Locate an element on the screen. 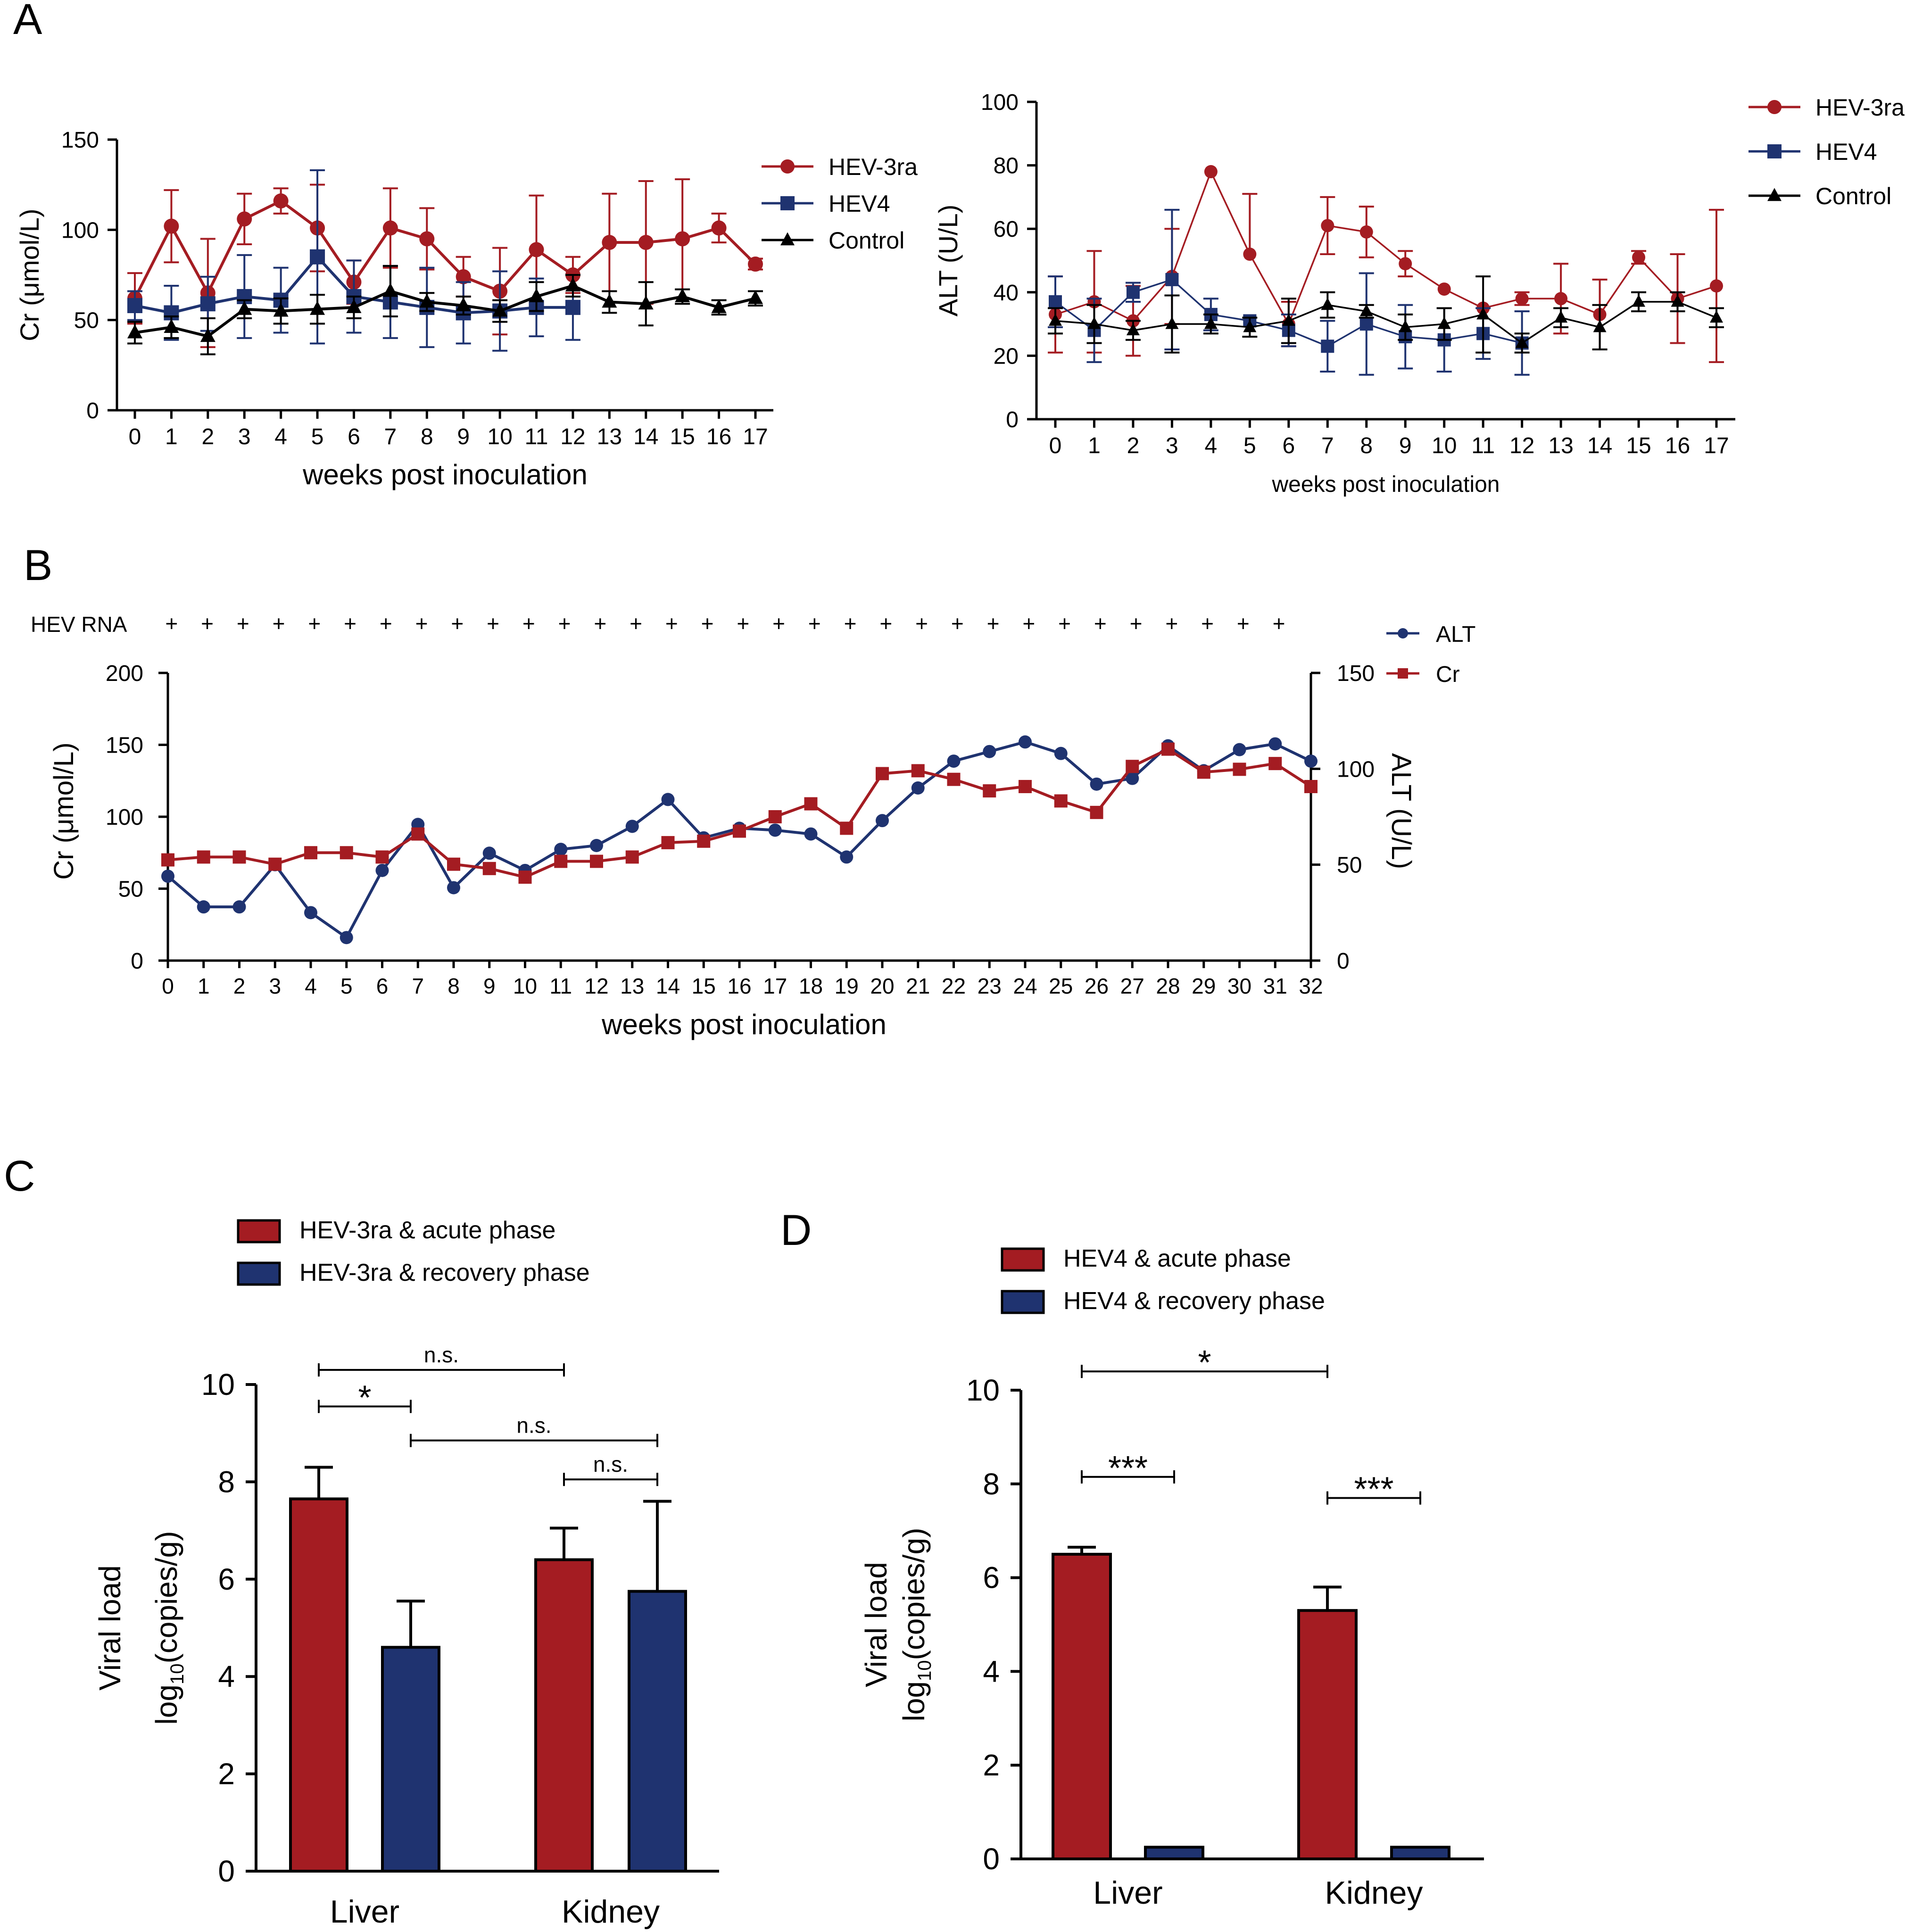  x-tick-label: 5 is located at coordinates (317, 436).